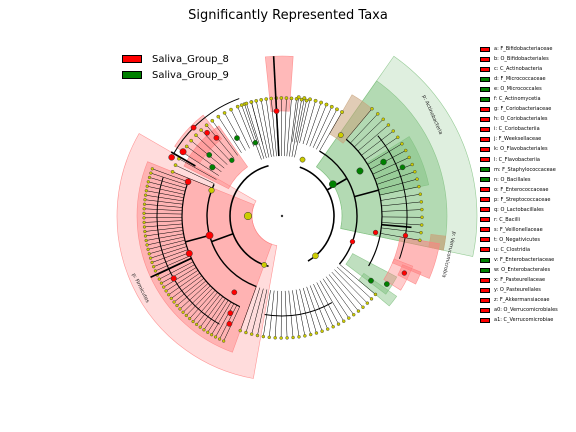  What do you see at coordinates (519, 290) in the screenshot?
I see `taxa-legend-item: y: O_Pasteurellales` at bounding box center [519, 290].